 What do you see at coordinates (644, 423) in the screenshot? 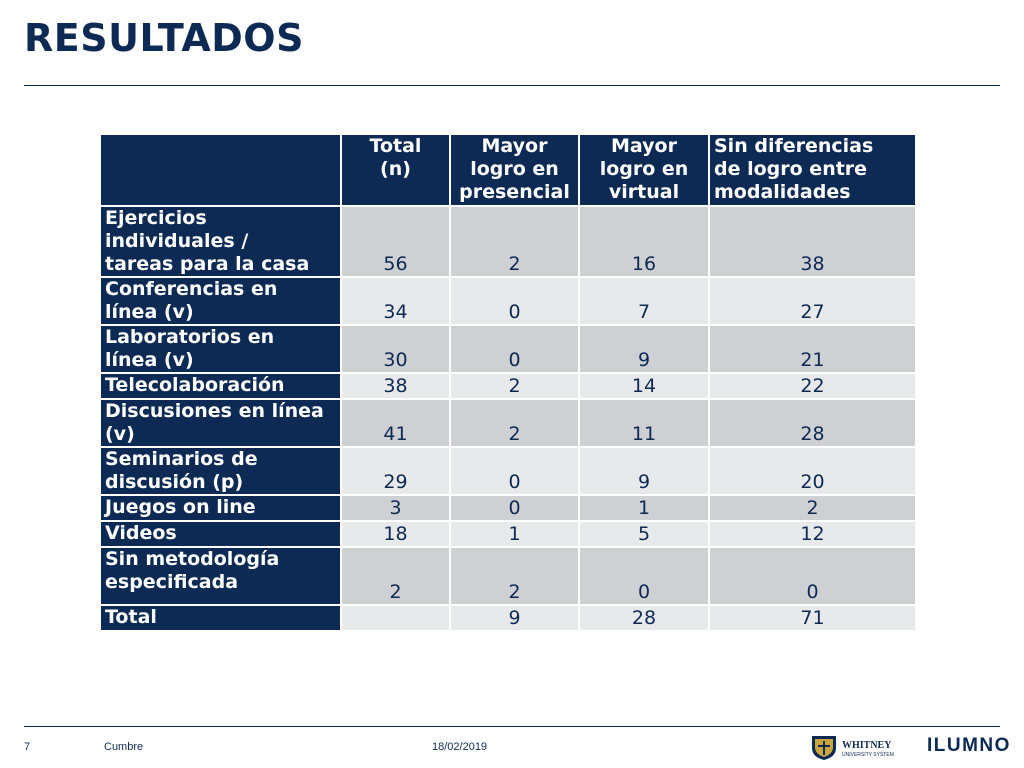
I see `table-cell: 11` at bounding box center [644, 423].